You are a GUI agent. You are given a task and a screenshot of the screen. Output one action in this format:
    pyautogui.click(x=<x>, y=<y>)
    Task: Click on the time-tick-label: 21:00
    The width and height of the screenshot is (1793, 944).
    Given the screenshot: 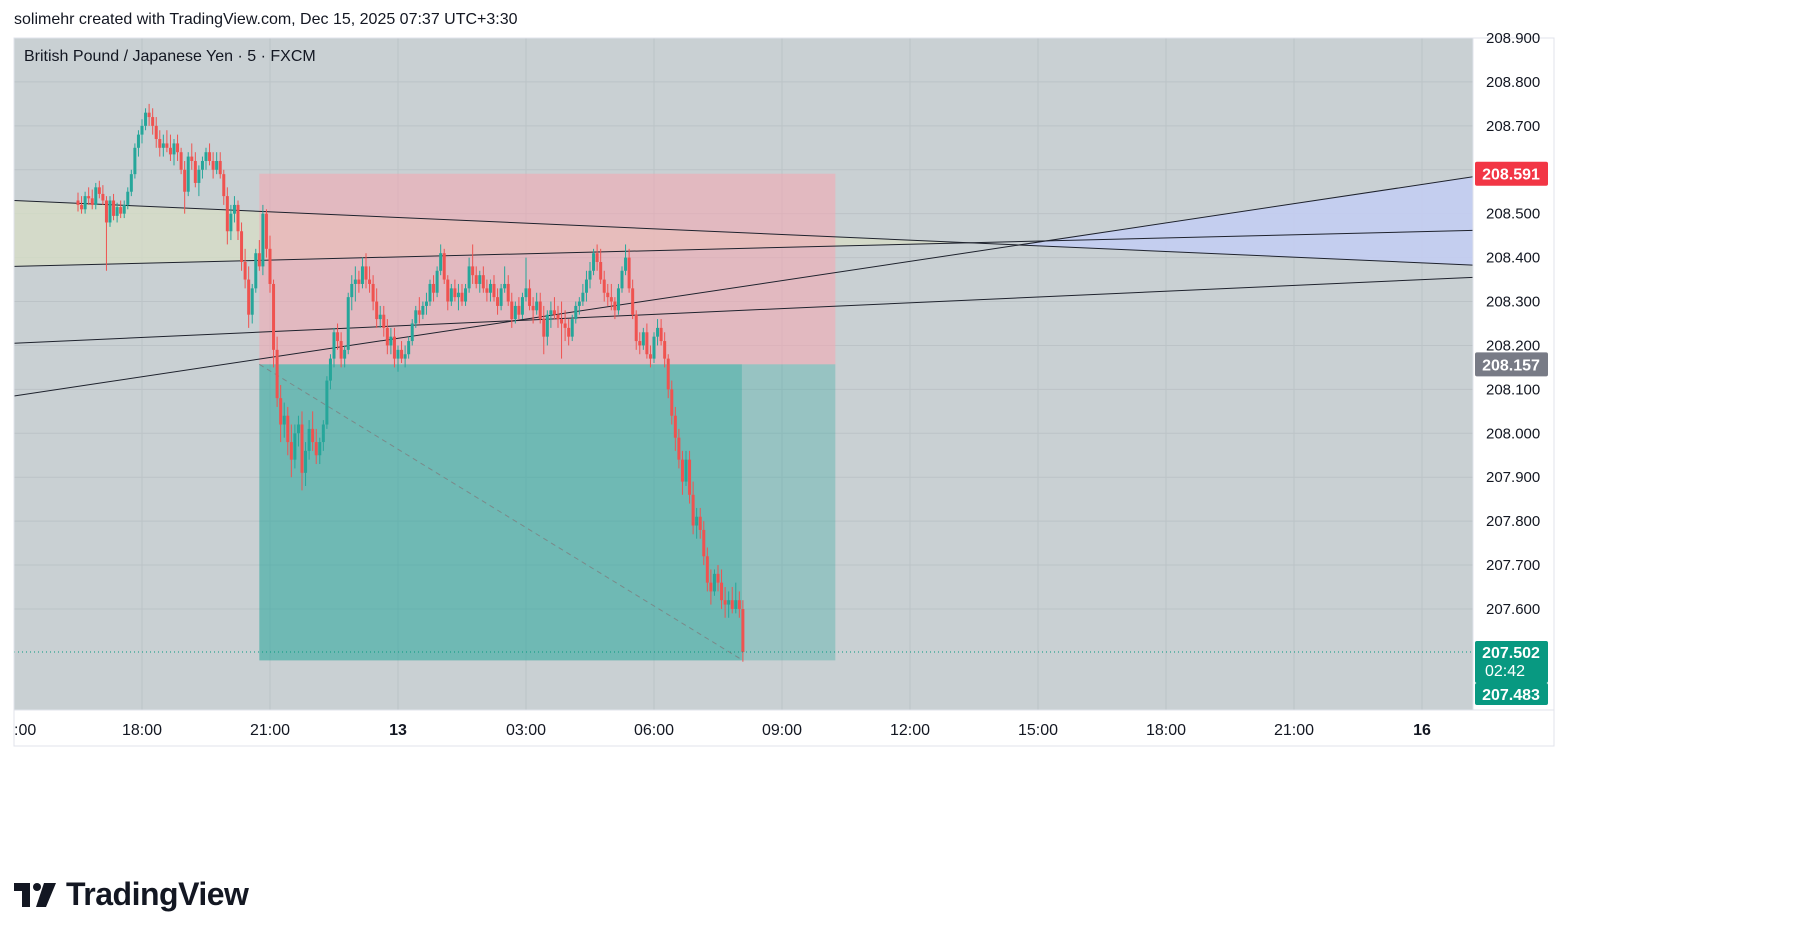 What is the action you would take?
    pyautogui.click(x=1294, y=730)
    